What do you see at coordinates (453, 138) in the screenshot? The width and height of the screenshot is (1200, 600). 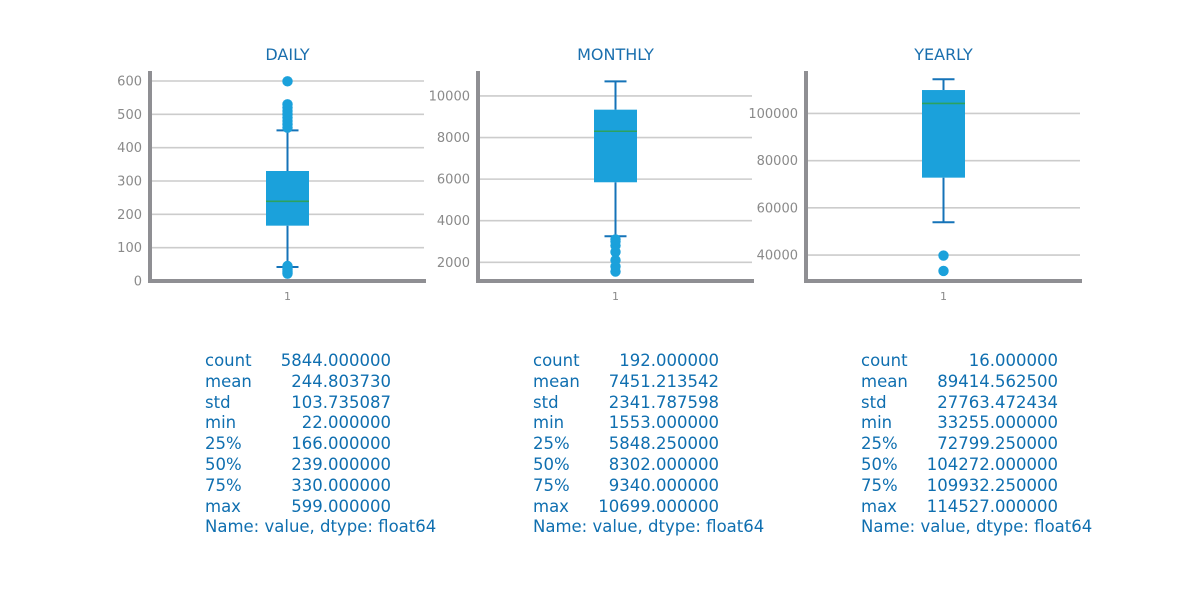 I see `y-tick-label: 8000` at bounding box center [453, 138].